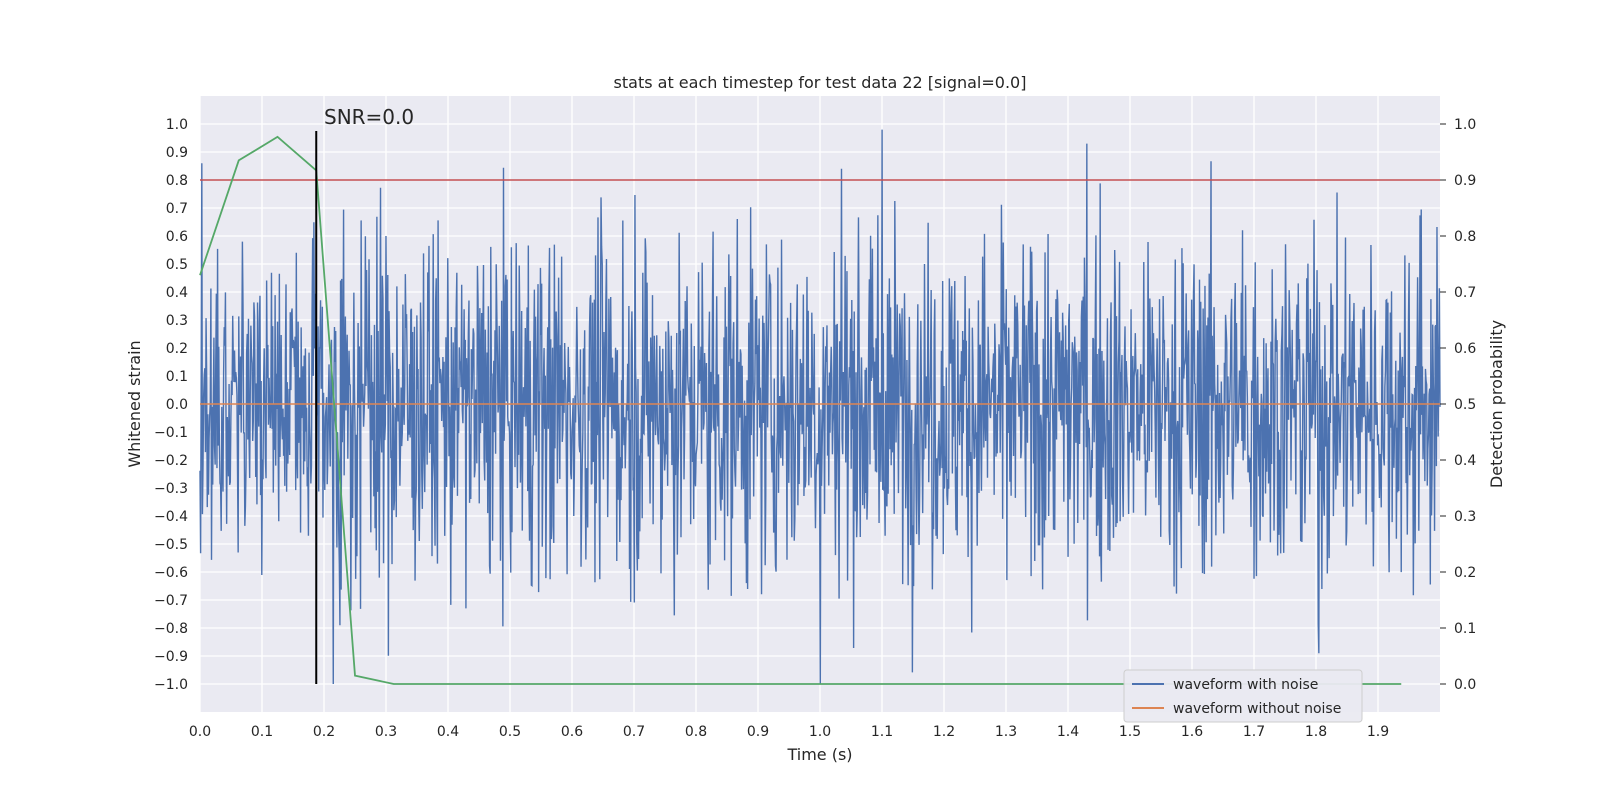 This screenshot has width=1600, height=800. What do you see at coordinates (177, 237) in the screenshot?
I see `y-tick-label: 0.6` at bounding box center [177, 237].